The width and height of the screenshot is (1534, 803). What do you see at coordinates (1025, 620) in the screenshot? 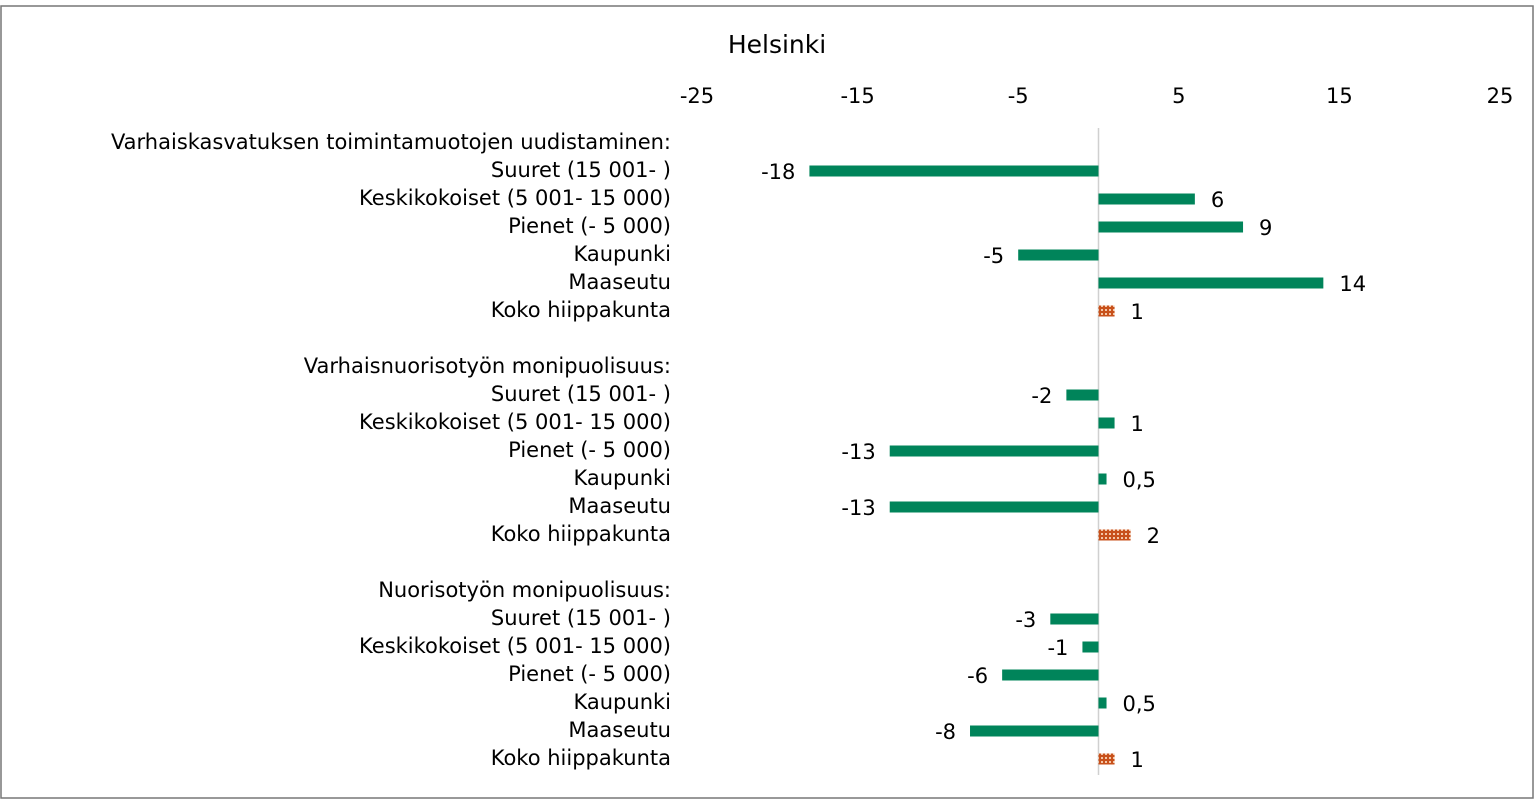
I see `data-label: -3` at bounding box center [1025, 620].